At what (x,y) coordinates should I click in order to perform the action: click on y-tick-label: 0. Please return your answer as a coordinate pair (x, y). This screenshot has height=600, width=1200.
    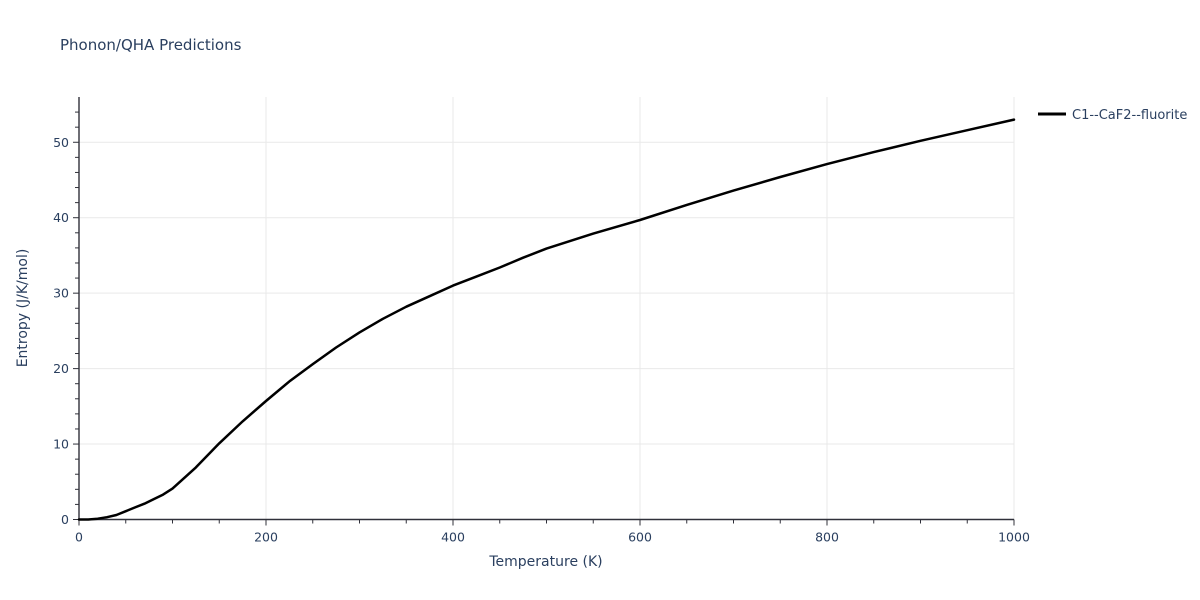
    Looking at the image, I should click on (65, 519).